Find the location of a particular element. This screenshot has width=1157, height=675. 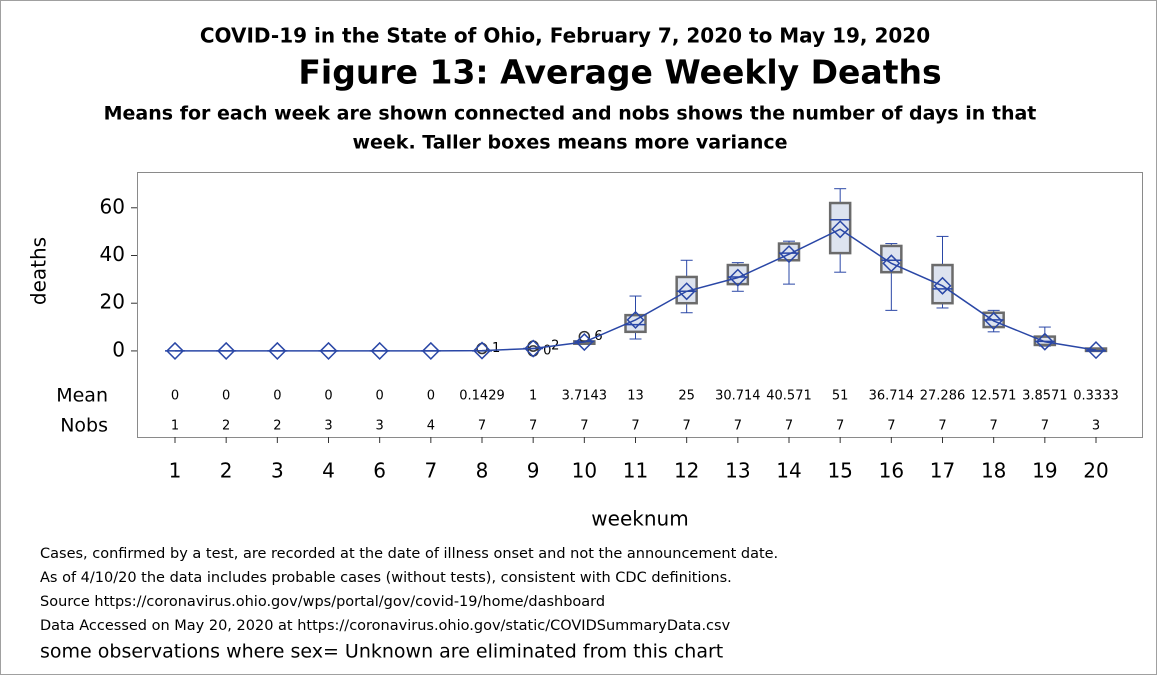

x-tick-label: 13 is located at coordinates (737, 471).